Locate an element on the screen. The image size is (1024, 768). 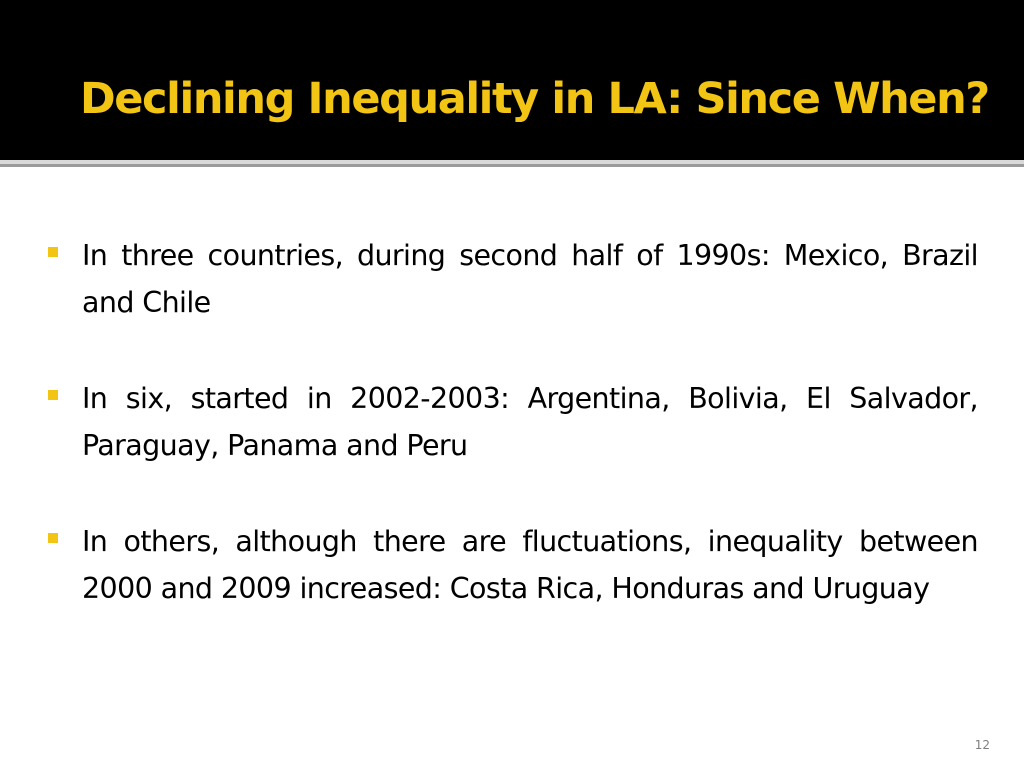
slide-number: 12 is located at coordinates (982, 745).